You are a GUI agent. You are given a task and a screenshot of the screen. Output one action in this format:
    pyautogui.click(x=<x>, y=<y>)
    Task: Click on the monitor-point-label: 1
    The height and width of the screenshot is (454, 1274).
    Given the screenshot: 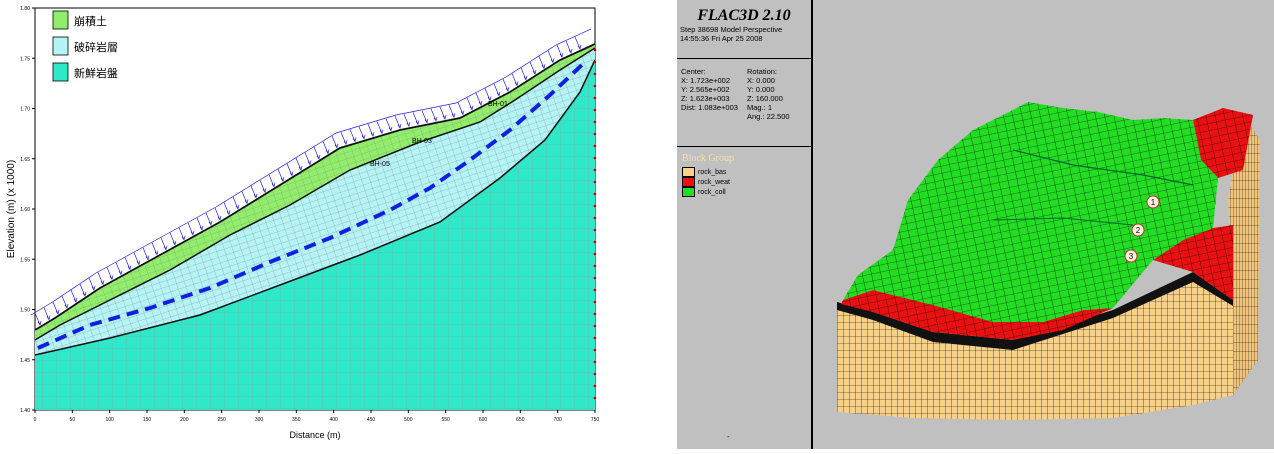 What is the action you would take?
    pyautogui.click(x=1153, y=202)
    